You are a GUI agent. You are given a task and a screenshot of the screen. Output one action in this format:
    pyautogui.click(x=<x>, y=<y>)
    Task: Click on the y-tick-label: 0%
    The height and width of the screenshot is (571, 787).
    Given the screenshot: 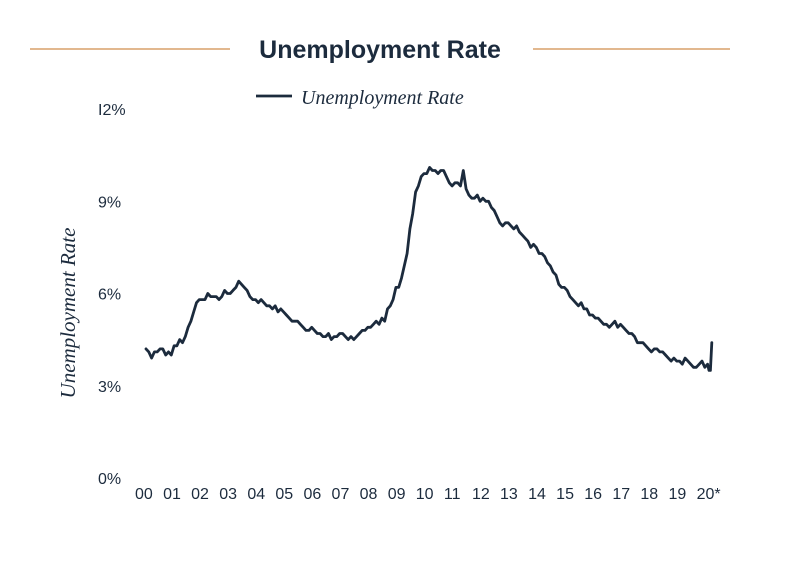 What is the action you would take?
    pyautogui.click(x=109, y=479)
    